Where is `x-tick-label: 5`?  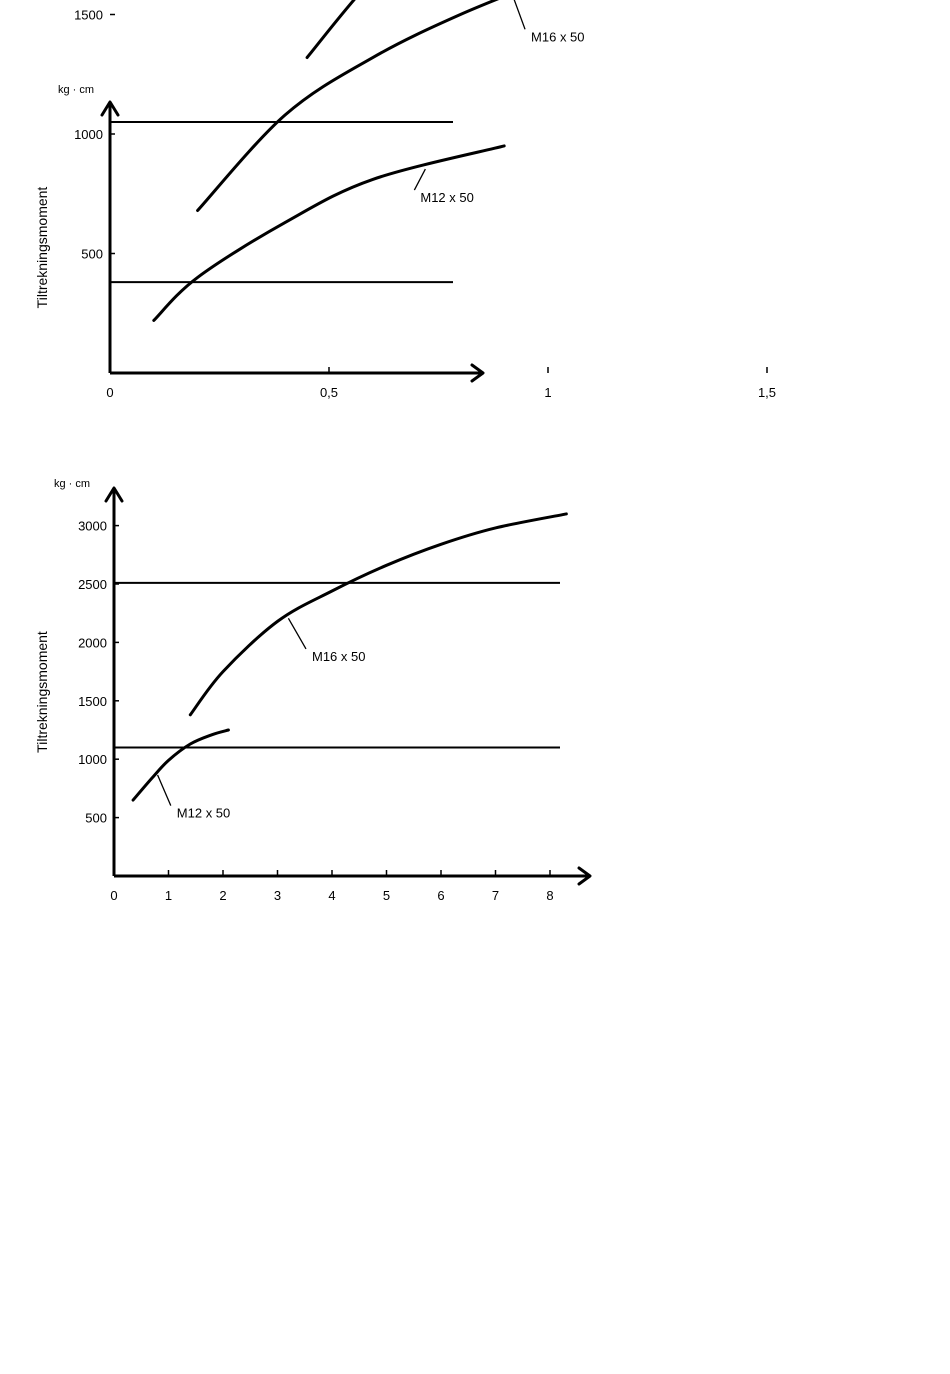 x-tick-label: 5 is located at coordinates (386, 895).